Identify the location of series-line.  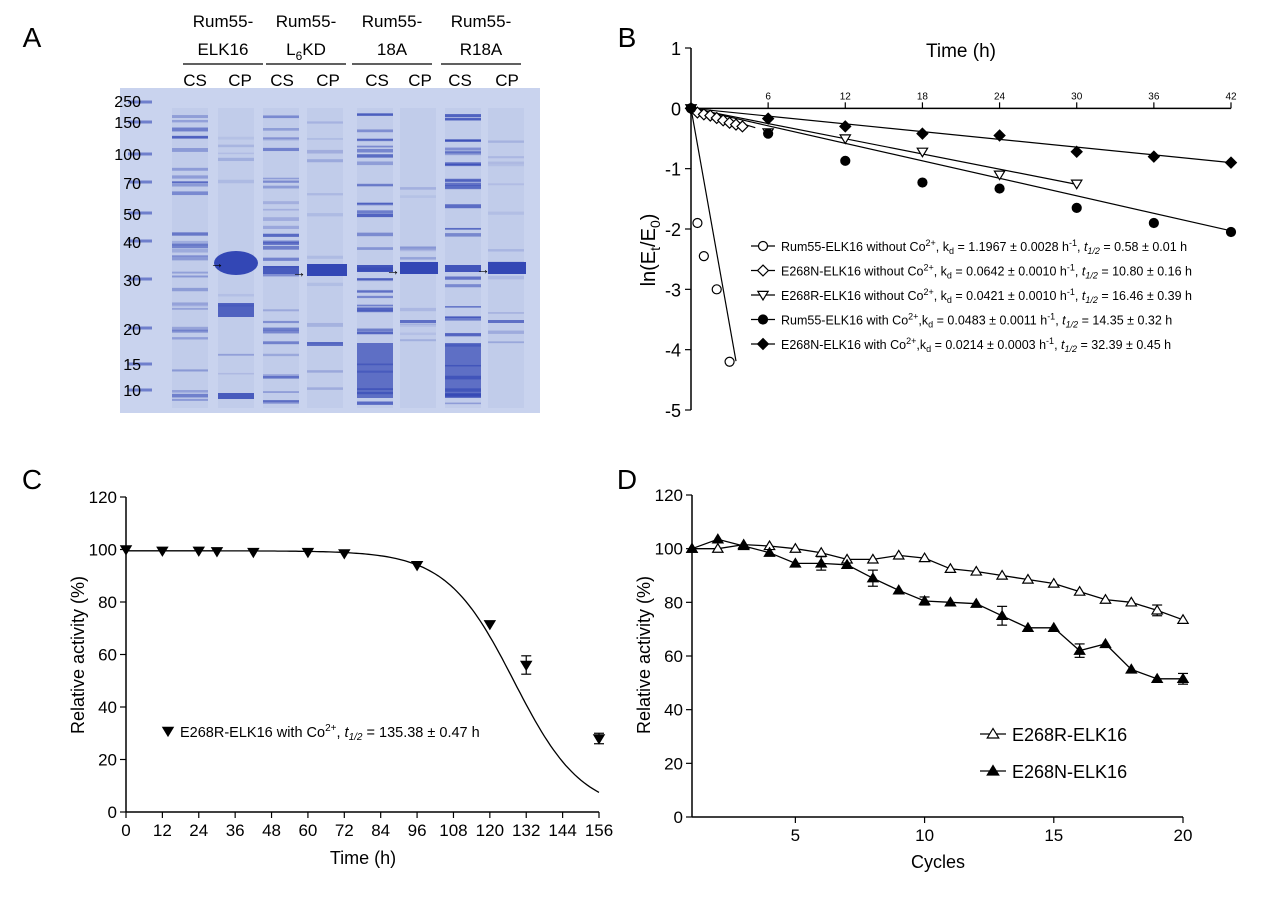
(938, 582).